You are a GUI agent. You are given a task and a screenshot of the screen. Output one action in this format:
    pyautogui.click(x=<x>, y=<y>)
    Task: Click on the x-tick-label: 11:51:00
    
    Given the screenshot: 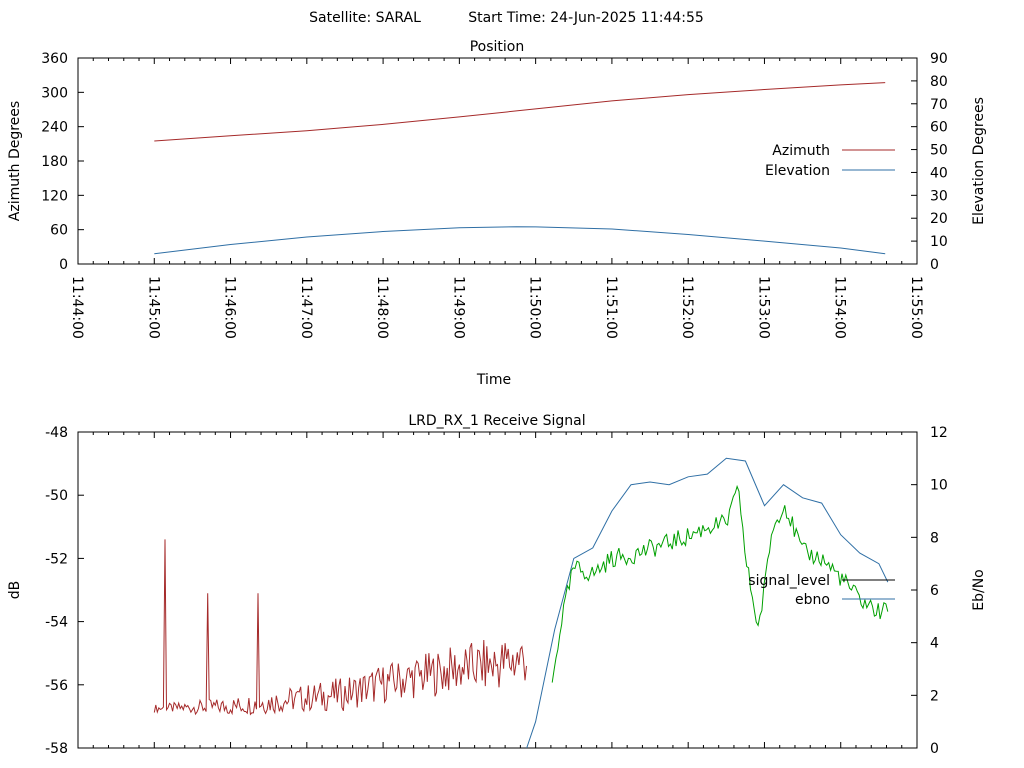 What is the action you would take?
    pyautogui.click(x=611, y=307)
    